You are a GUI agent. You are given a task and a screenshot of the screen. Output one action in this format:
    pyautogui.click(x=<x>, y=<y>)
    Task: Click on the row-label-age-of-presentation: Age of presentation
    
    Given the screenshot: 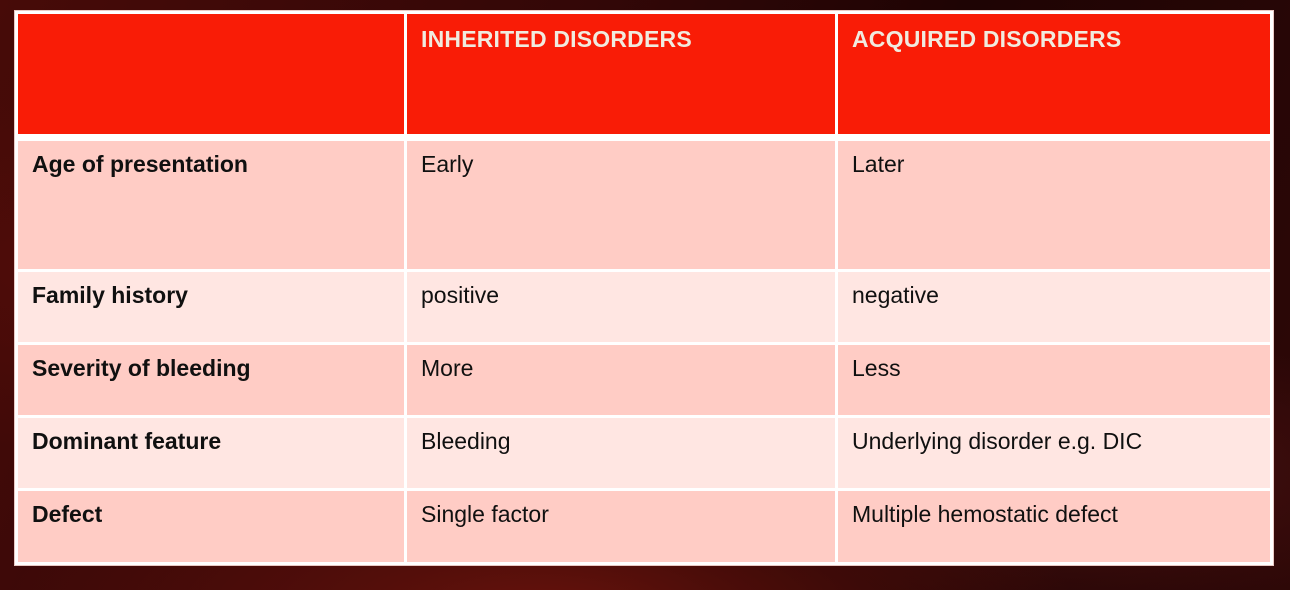 What is the action you would take?
    pyautogui.click(x=211, y=205)
    